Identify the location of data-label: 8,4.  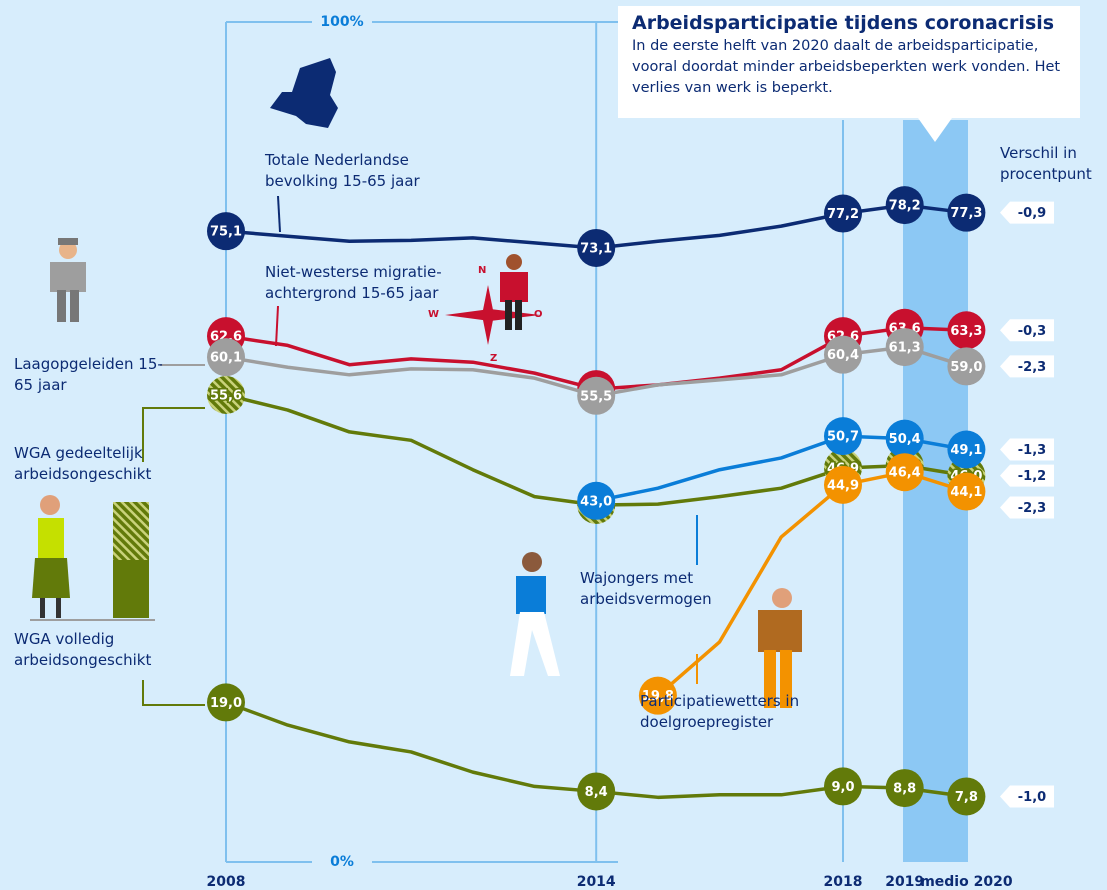
(596, 792).